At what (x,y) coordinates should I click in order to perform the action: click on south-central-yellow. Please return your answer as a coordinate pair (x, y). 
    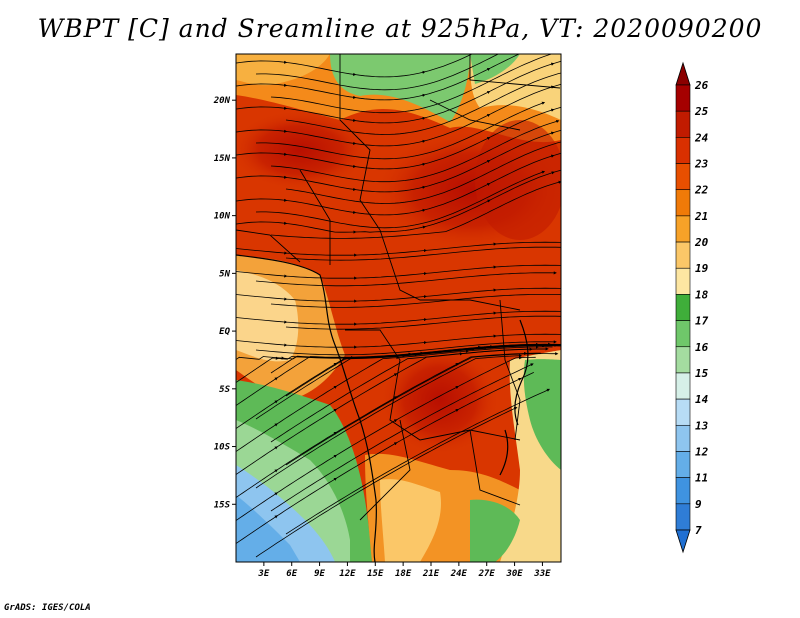
    Looking at the image, I should click on (410, 520).